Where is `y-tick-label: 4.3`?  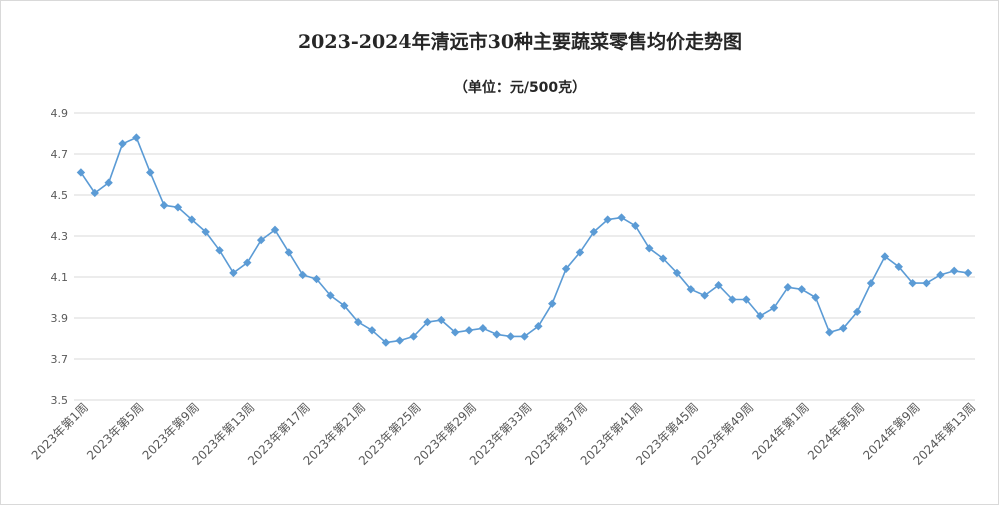 y-tick-label: 4.3 is located at coordinates (60, 236).